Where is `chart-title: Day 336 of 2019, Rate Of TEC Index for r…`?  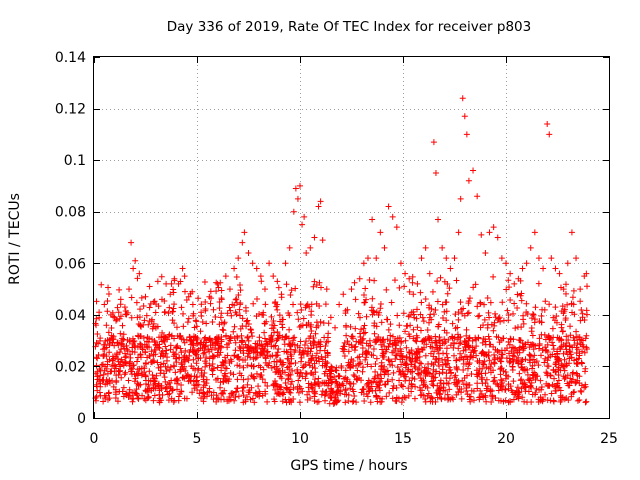 chart-title: Day 336 of 2019, Rate Of TEC Index for r… is located at coordinates (349, 27).